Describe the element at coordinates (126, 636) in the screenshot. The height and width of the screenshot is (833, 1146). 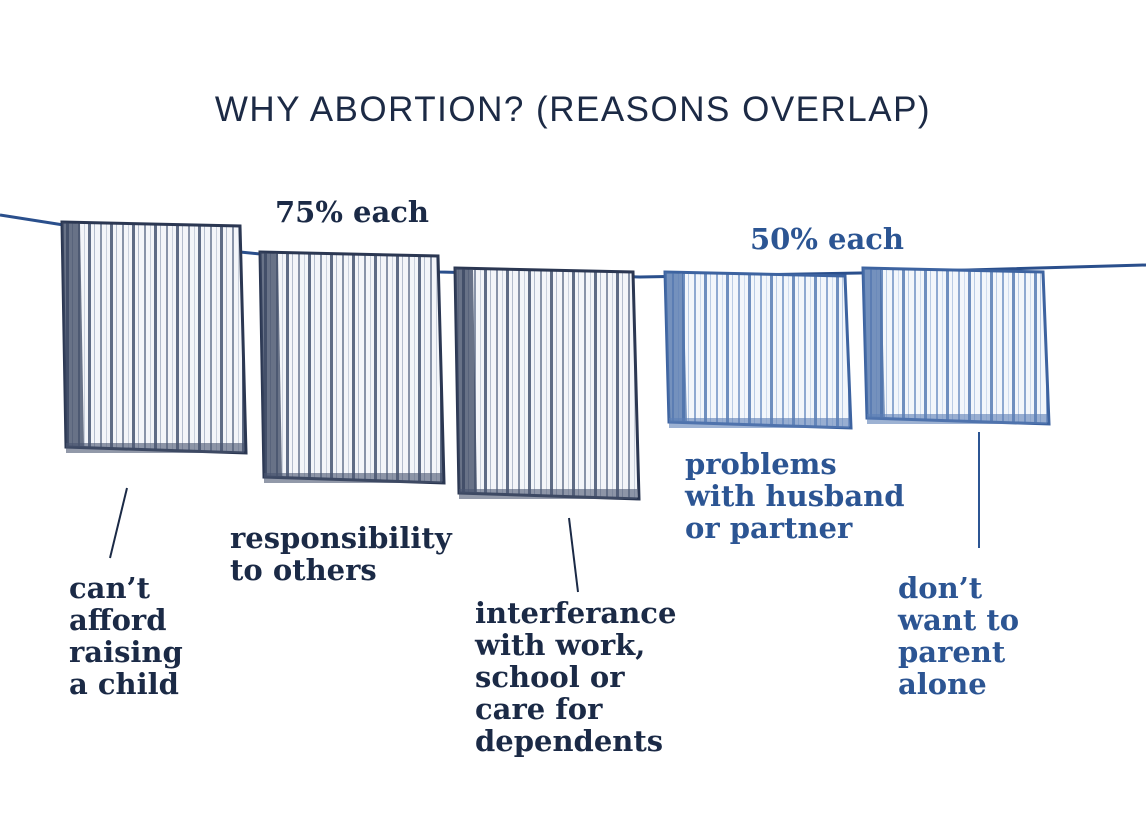
I see `reason-label-0: can’t afford raising a child` at that location.